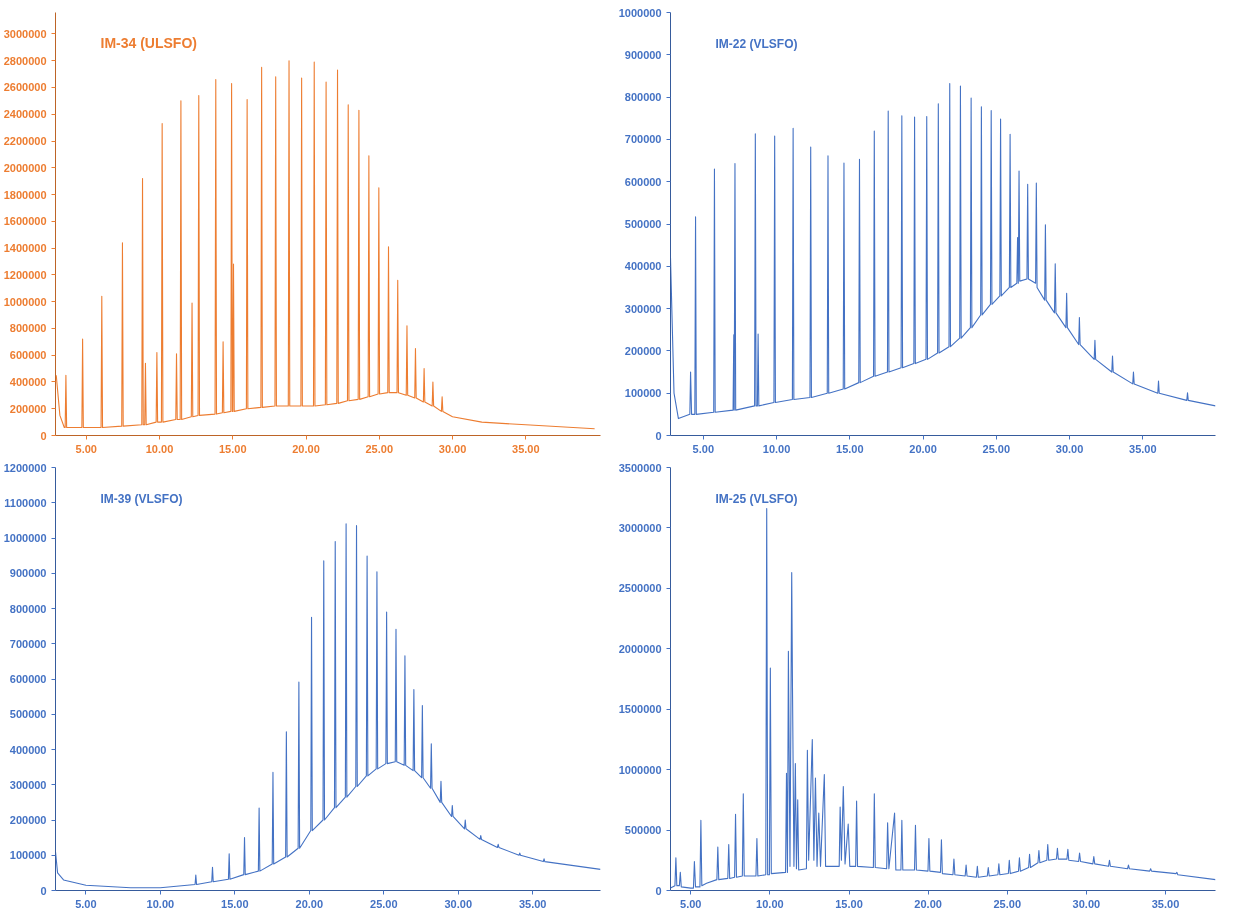 This screenshot has height=917, width=1238. I want to click on y-tick-label: 1400000, so click(25, 248).